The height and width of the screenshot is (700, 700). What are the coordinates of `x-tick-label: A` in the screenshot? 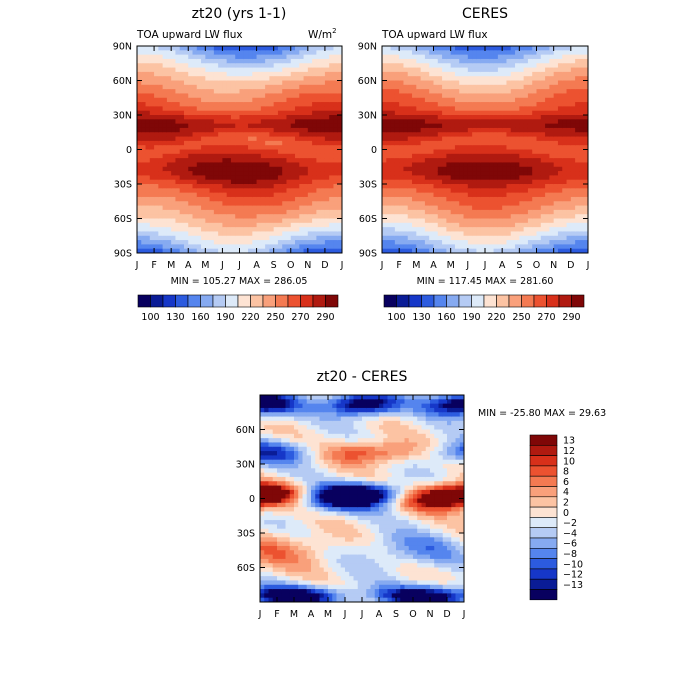 It's located at (502, 265).